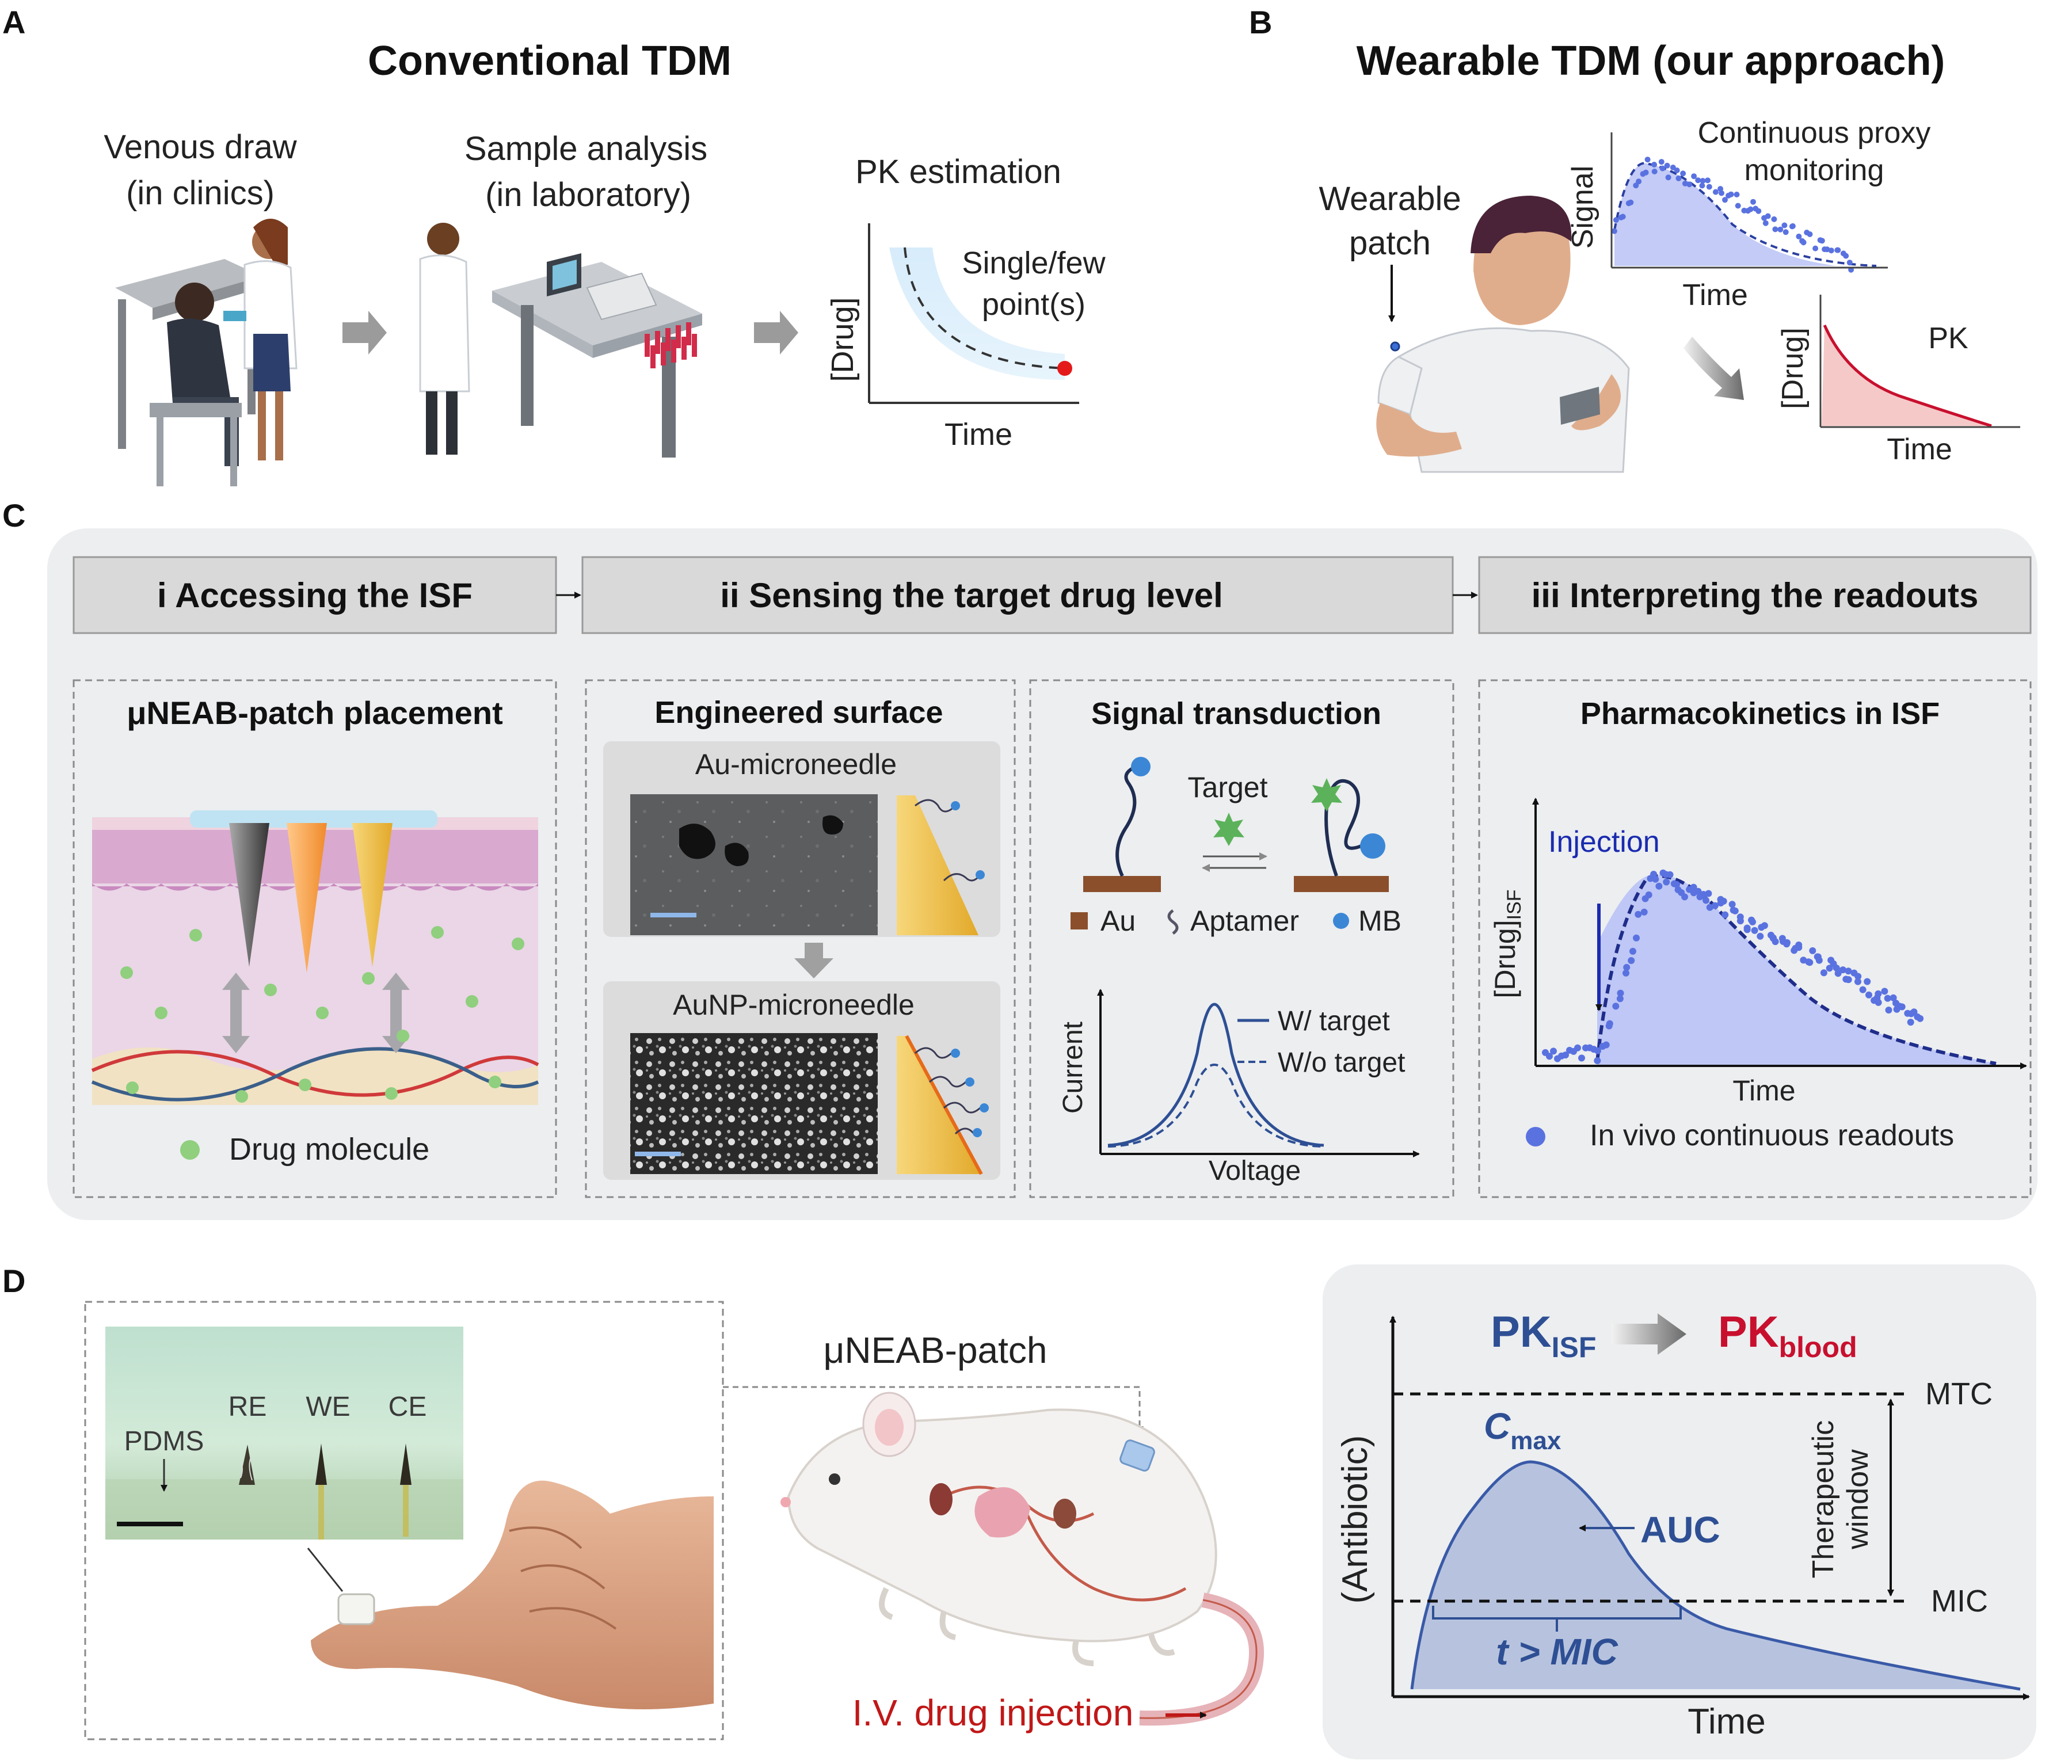 The height and width of the screenshot is (1764, 2072). I want to click on aptamer-legend-icon, so click(1173, 922).